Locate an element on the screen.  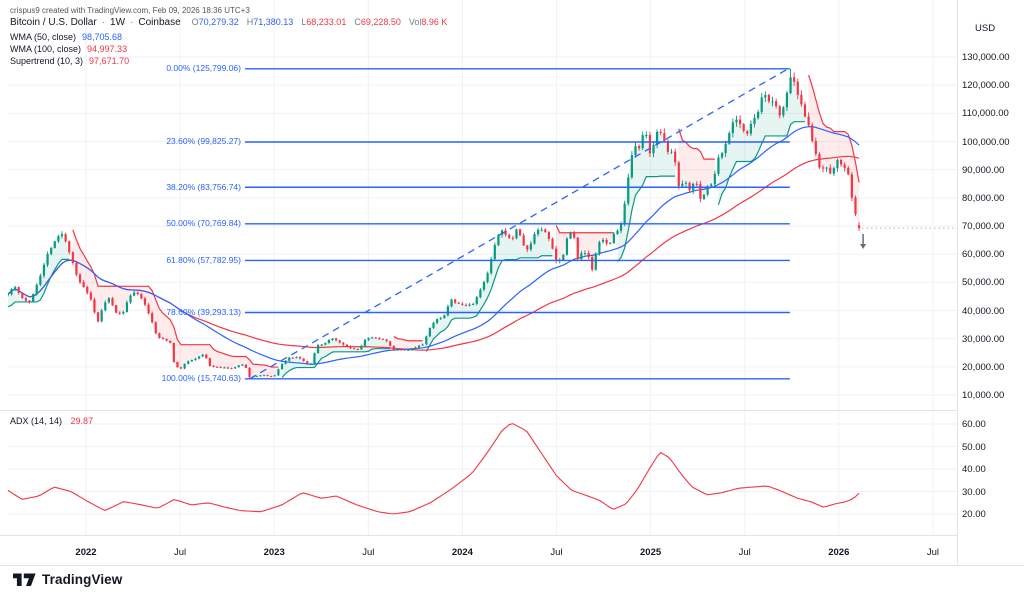
tradingview-logo-icon is located at coordinates (24, 579).